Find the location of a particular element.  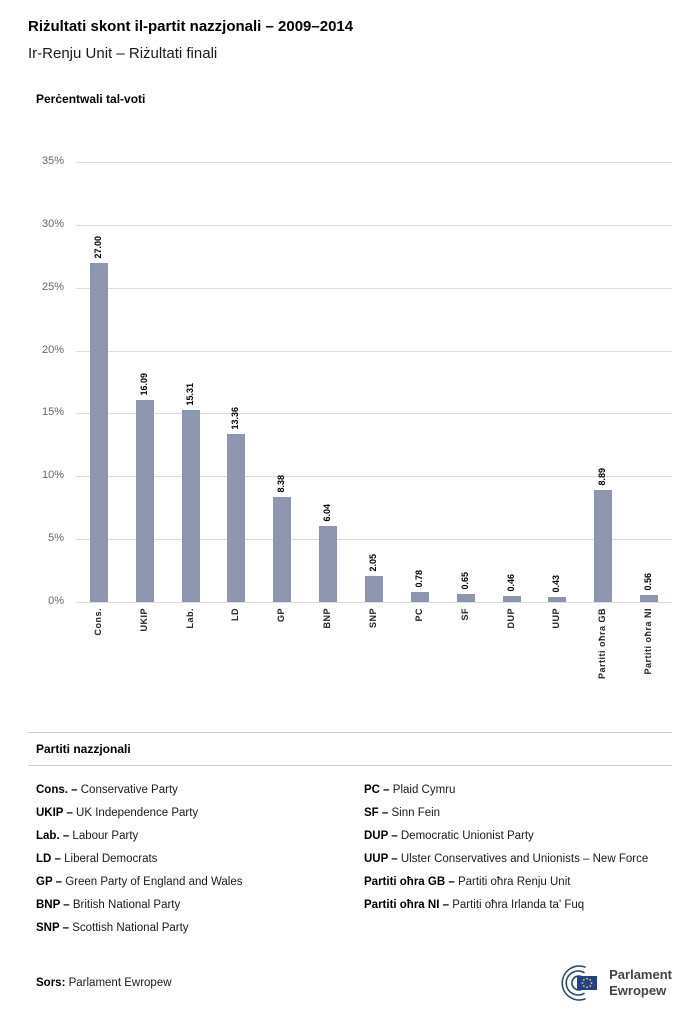

bar-value-label: 0.56 is located at coordinates (648, 582).